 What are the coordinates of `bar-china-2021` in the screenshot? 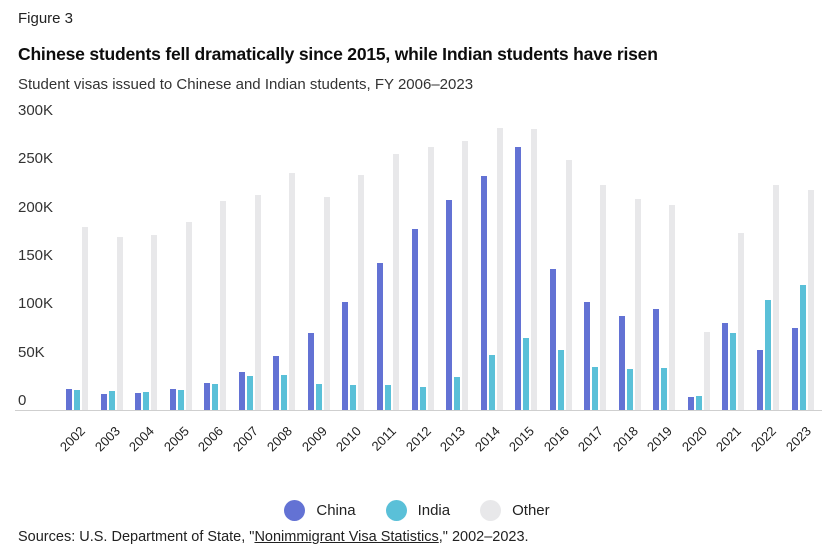 It's located at (725, 366).